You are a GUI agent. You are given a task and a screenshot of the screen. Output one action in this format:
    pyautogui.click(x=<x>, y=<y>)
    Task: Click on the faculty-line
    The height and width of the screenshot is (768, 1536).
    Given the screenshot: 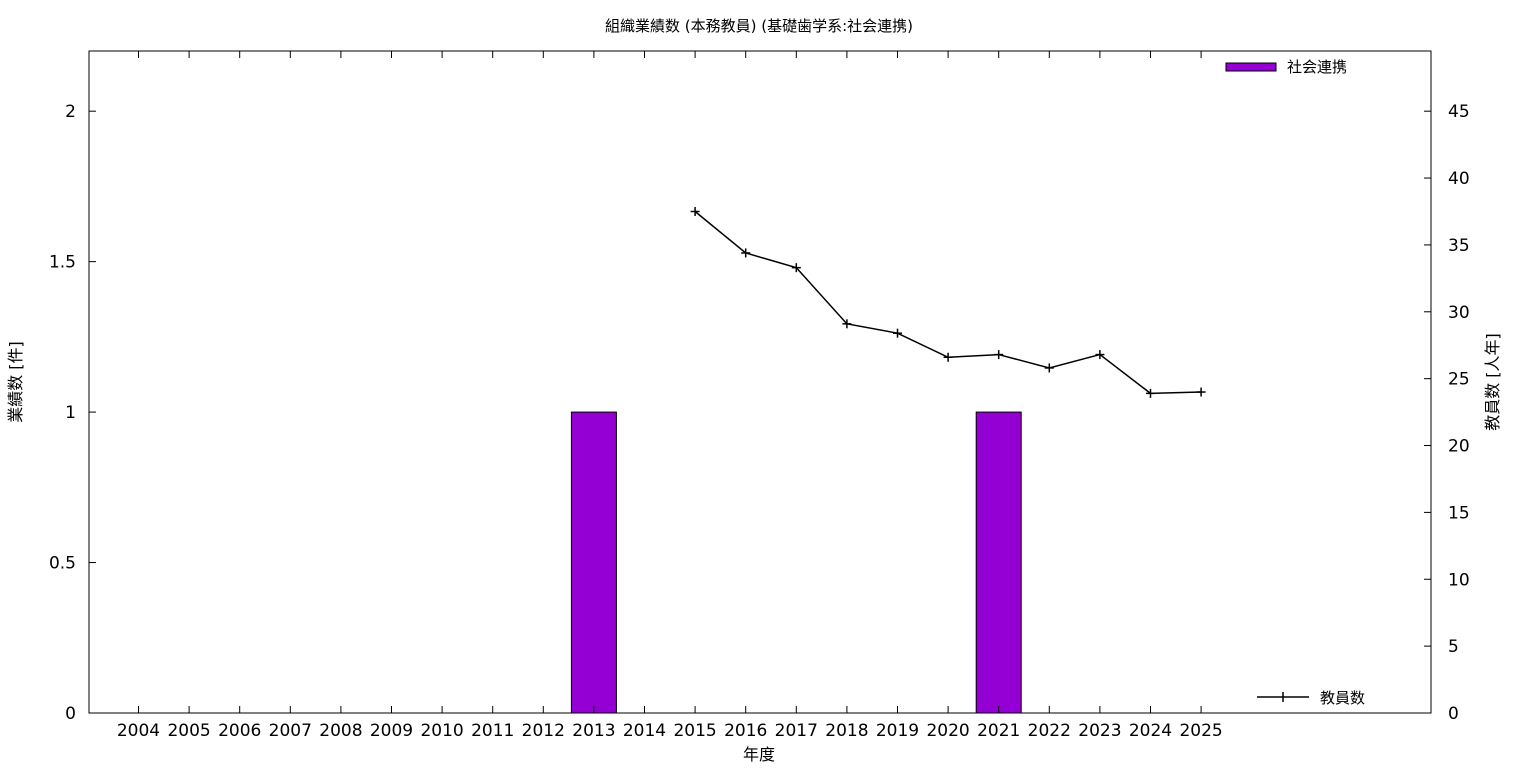 What is the action you would take?
    pyautogui.click(x=948, y=302)
    